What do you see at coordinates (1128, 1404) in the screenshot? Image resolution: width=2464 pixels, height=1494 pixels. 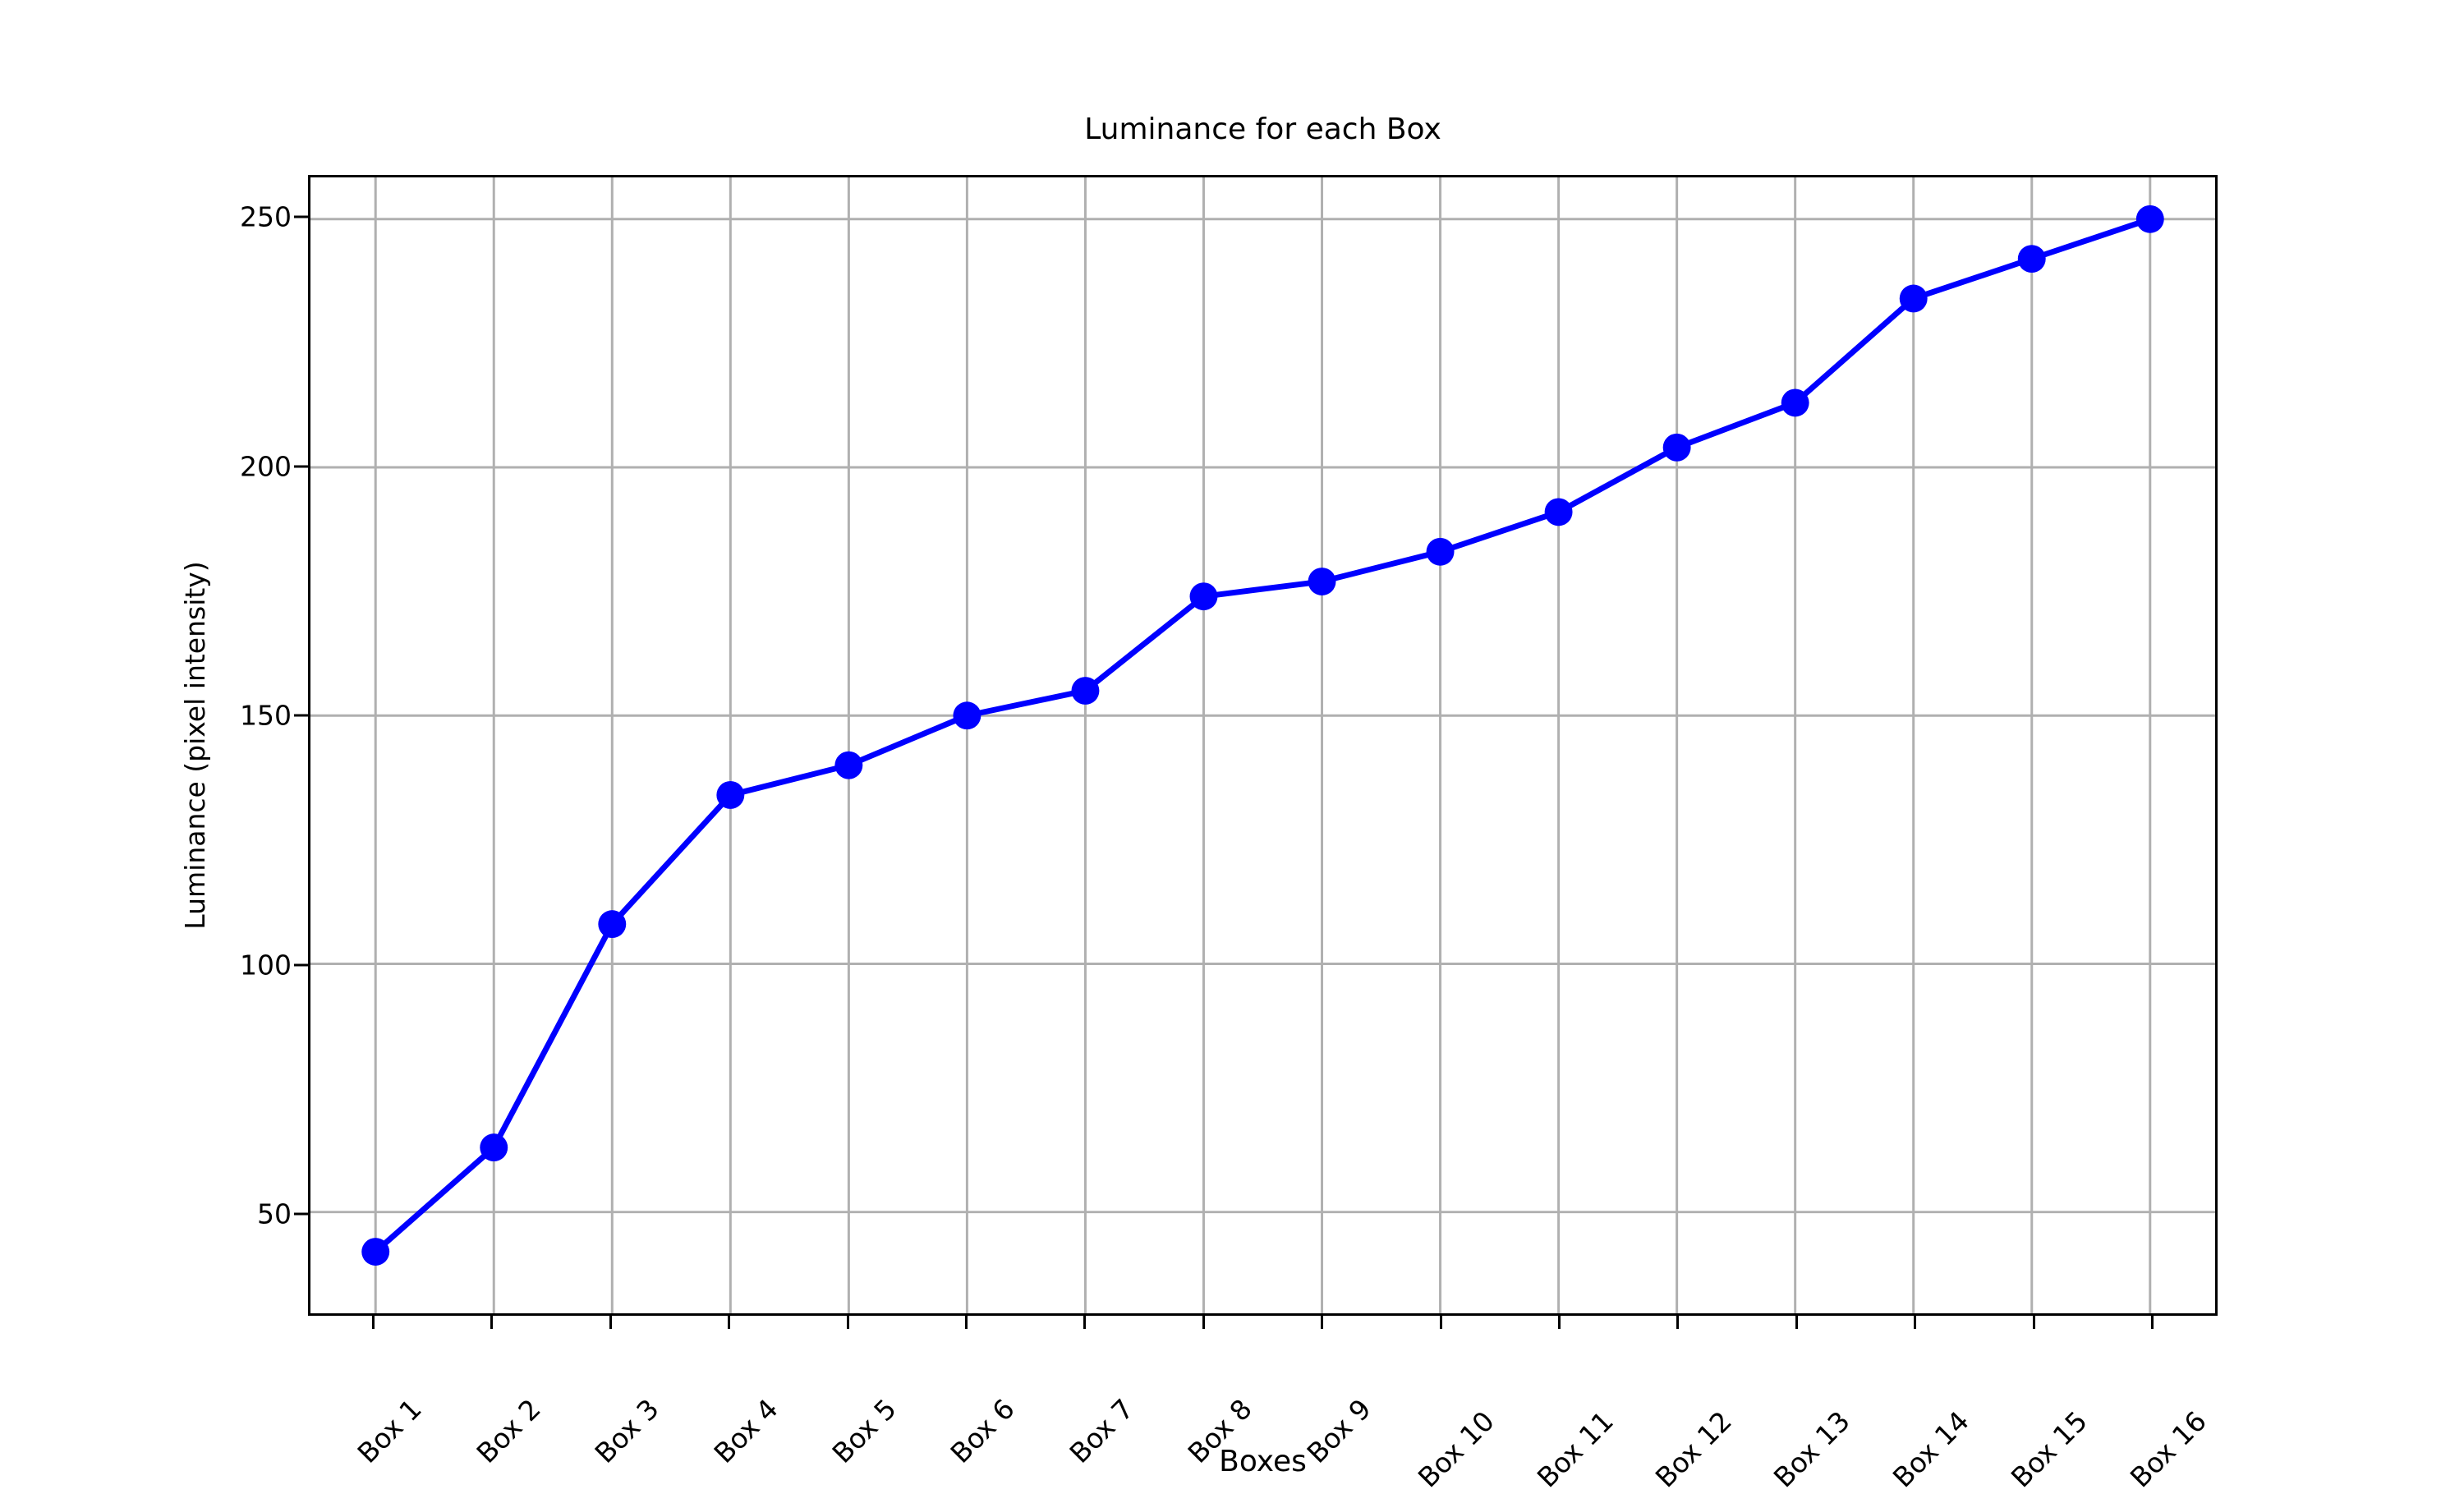 I see `x-tick-label: Box 7` at bounding box center [1128, 1404].